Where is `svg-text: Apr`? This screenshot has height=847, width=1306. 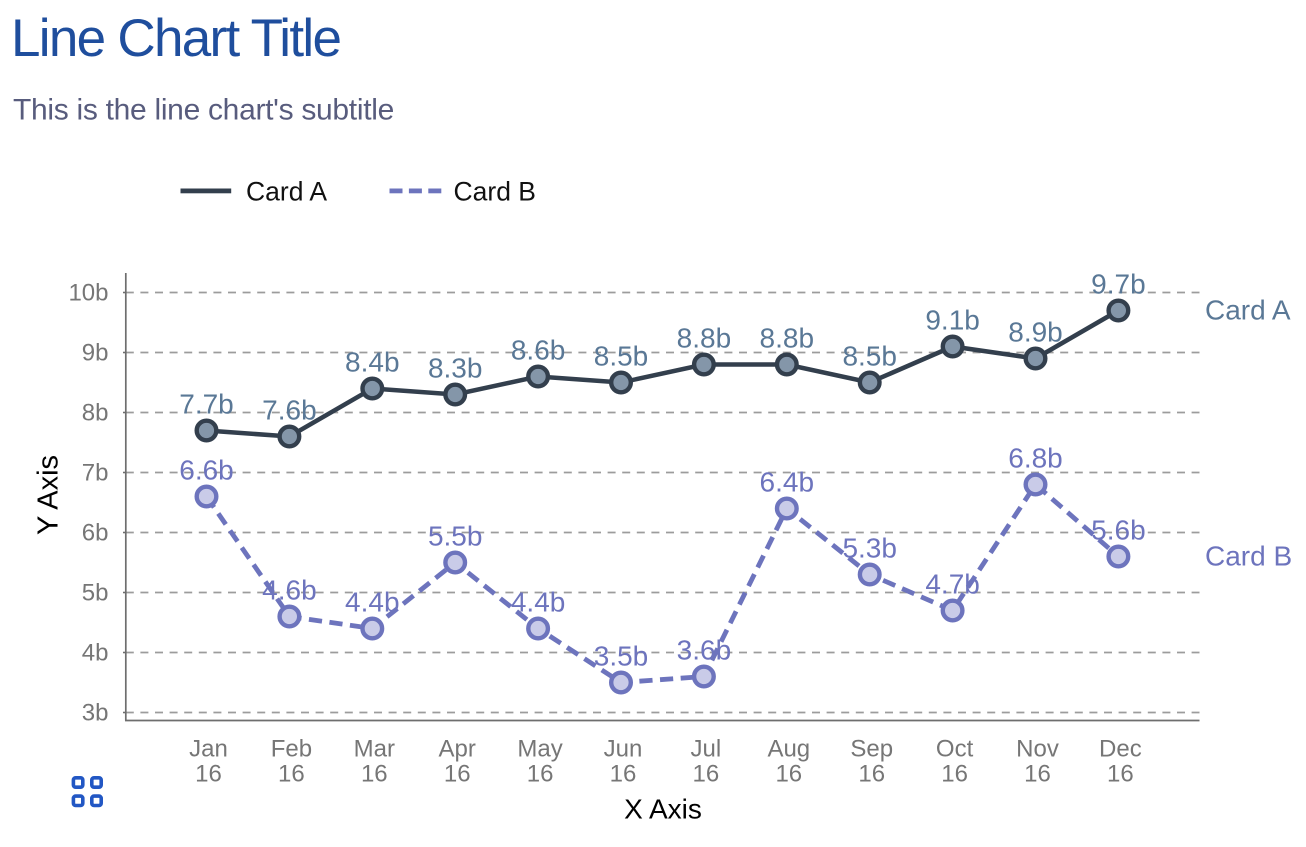 svg-text: Apr is located at coordinates (457, 749).